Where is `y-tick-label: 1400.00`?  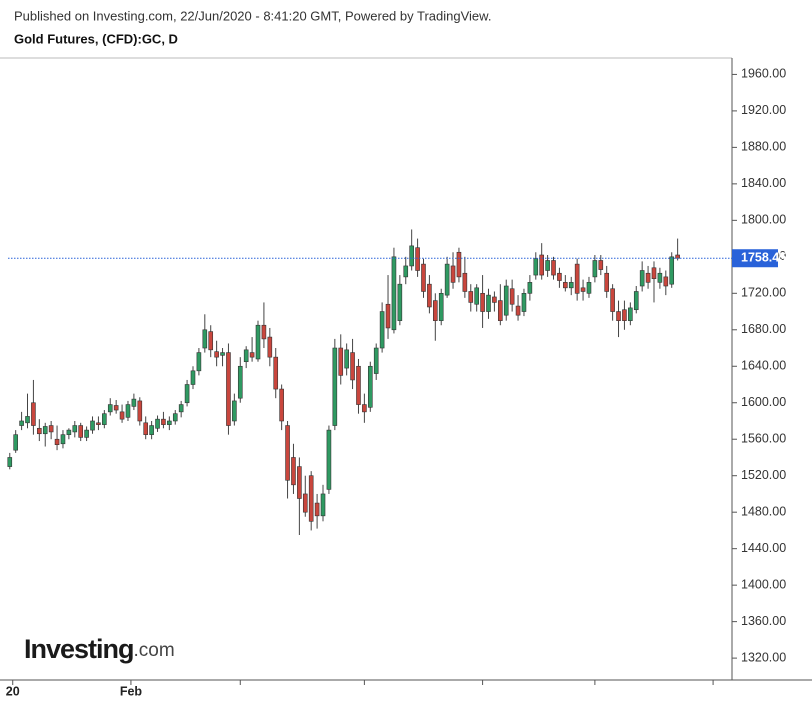
y-tick-label: 1400.00 is located at coordinates (763, 584).